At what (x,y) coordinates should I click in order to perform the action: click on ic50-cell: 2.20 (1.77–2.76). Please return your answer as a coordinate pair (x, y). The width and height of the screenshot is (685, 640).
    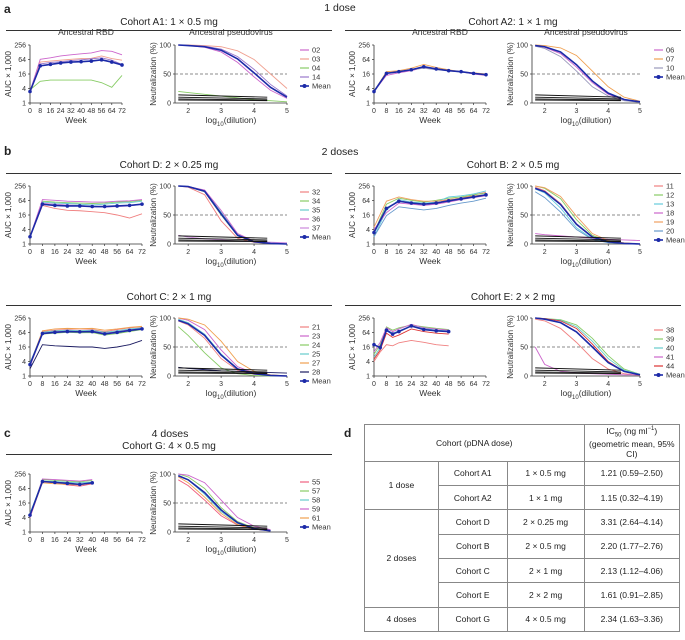
    Looking at the image, I should click on (632, 546).